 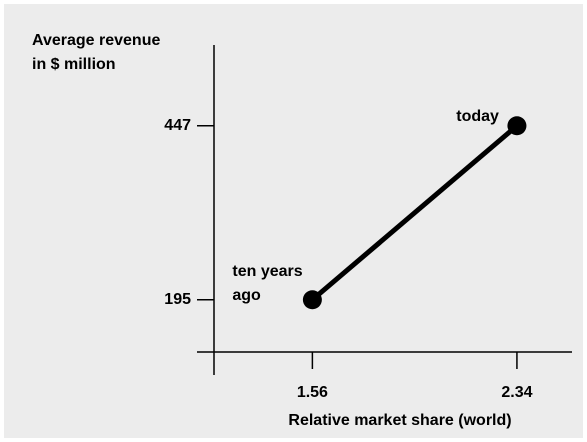 I want to click on x-tick-label: 1.56, so click(x=312, y=392).